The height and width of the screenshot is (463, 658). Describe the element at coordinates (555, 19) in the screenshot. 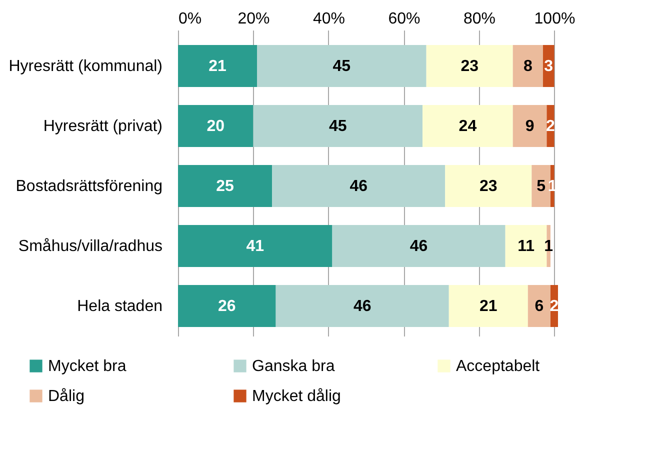

I see `x-tick-label: 100%` at that location.